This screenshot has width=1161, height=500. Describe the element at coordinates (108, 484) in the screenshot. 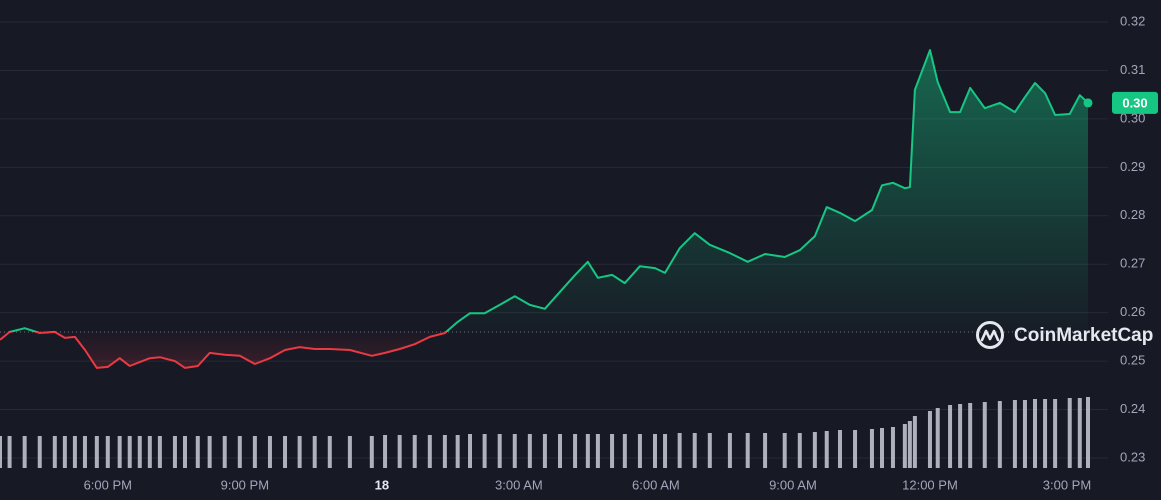

I see `x-tick-label: 6:00 PM` at that location.